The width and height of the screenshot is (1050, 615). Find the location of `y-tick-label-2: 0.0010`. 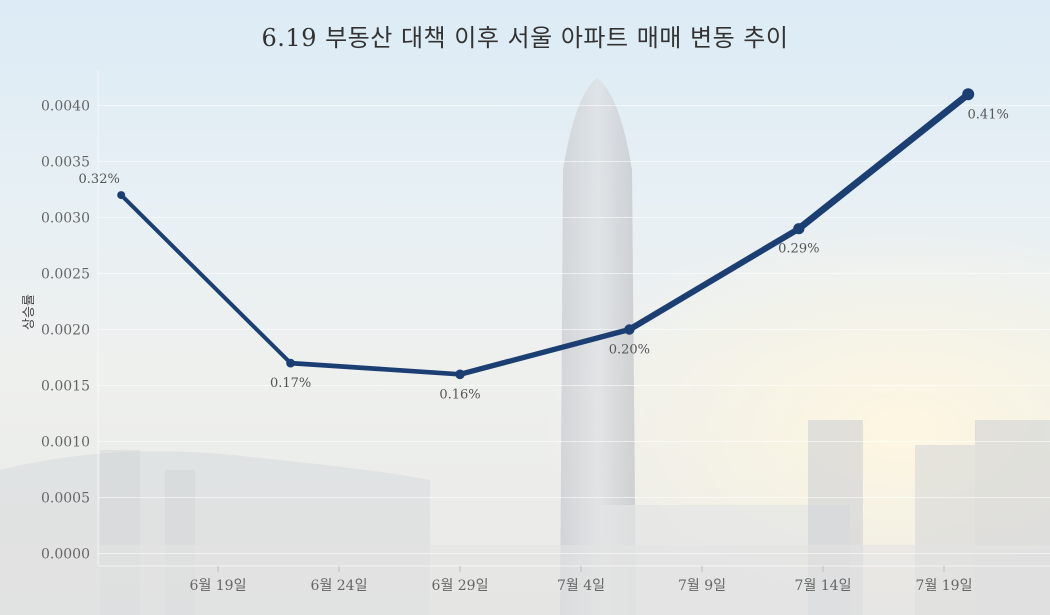

y-tick-label-2: 0.0010 is located at coordinates (65, 443).